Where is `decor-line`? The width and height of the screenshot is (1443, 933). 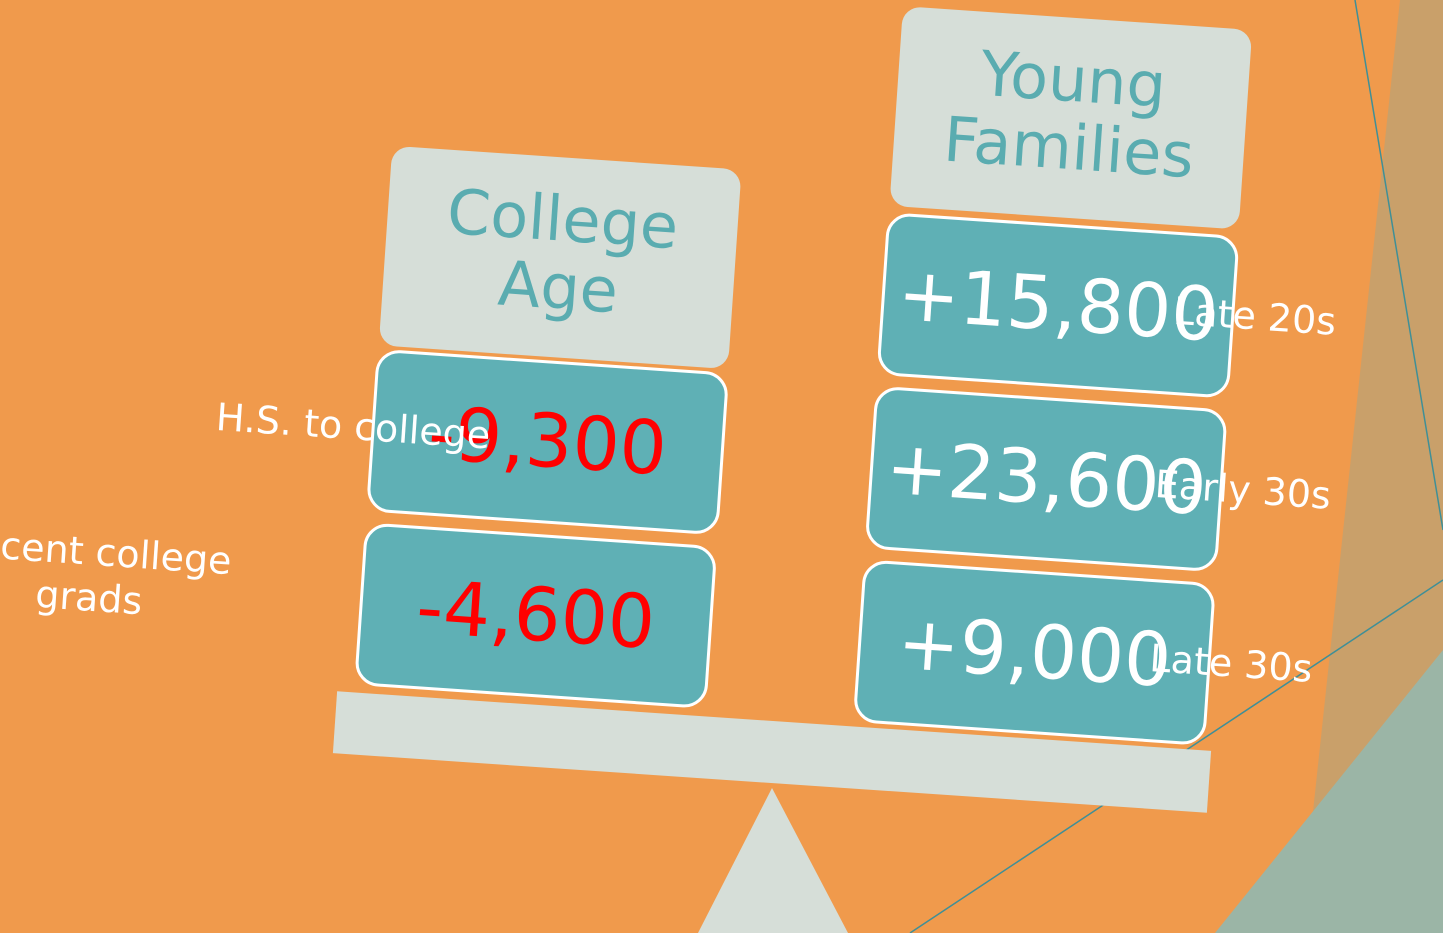 decor-line is located at coordinates (1398, 265).